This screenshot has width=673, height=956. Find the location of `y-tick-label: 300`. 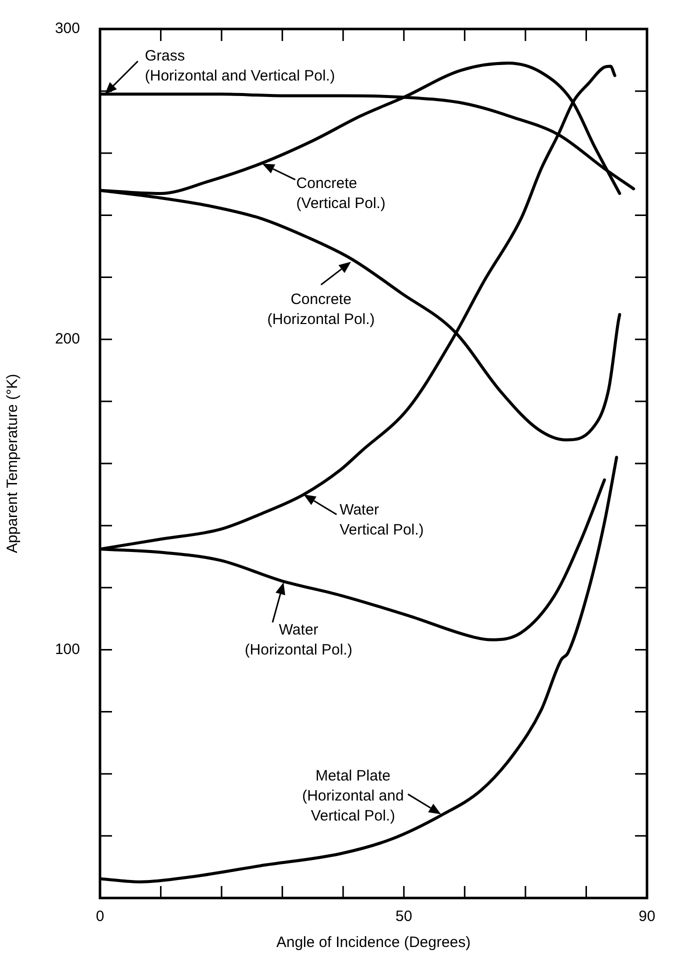

y-tick-label: 300 is located at coordinates (67, 29).